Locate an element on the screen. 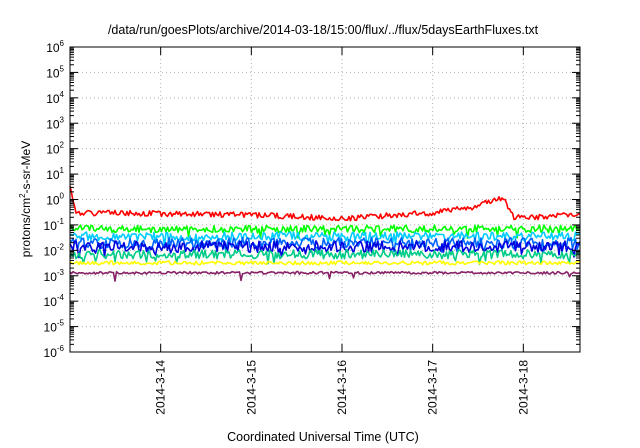 Image resolution: width=640 pixels, height=448 pixels. y-axis-label-sup: 2 is located at coordinates (22, 195).